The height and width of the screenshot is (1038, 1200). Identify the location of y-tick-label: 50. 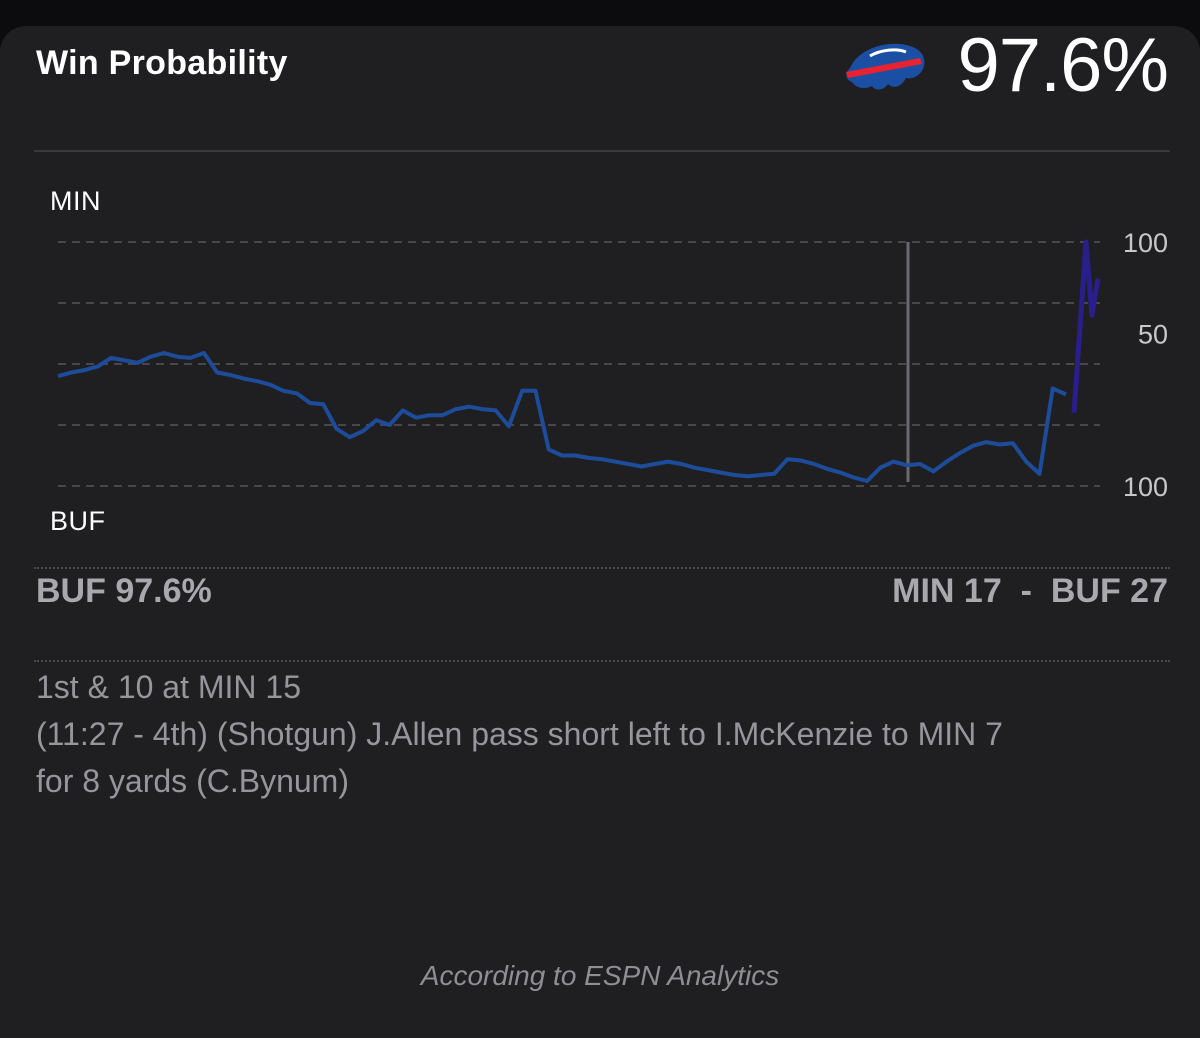
(1153, 335).